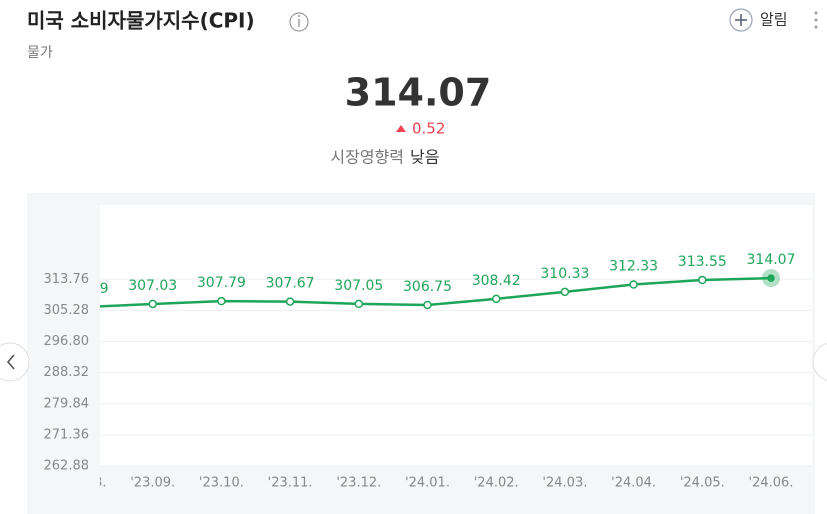 Image resolution: width=827 pixels, height=514 pixels. What do you see at coordinates (702, 483) in the screenshot?
I see `x-tick-label: '24.05.` at bounding box center [702, 483].